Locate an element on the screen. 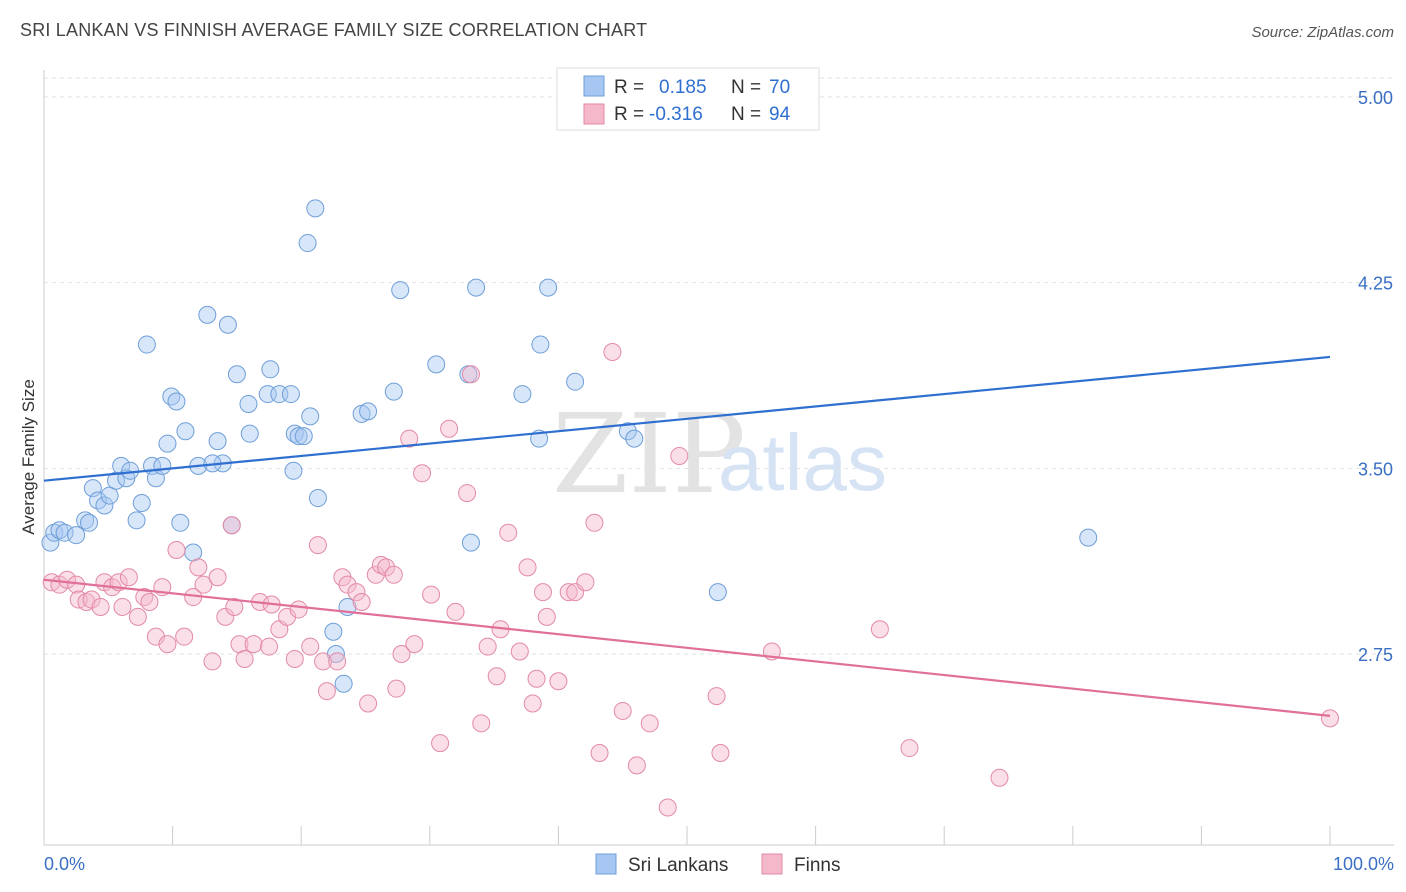 This screenshot has width=1406, height=892. legend-n-label-1: N = is located at coordinates (746, 87).